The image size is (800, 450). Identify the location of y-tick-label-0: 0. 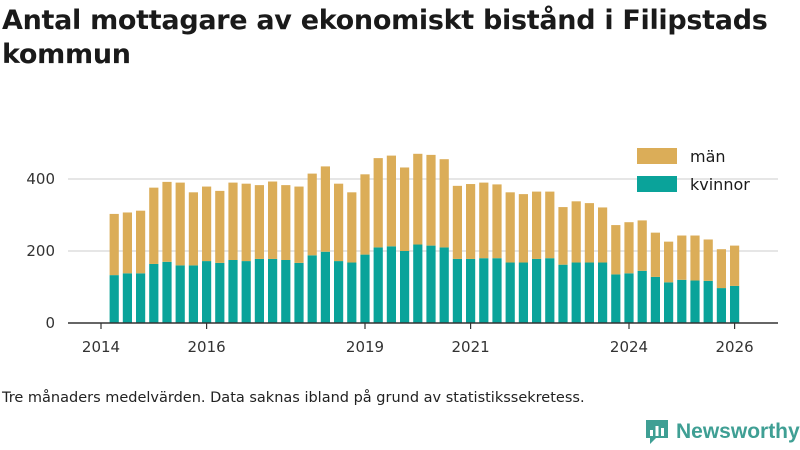
(50, 323).